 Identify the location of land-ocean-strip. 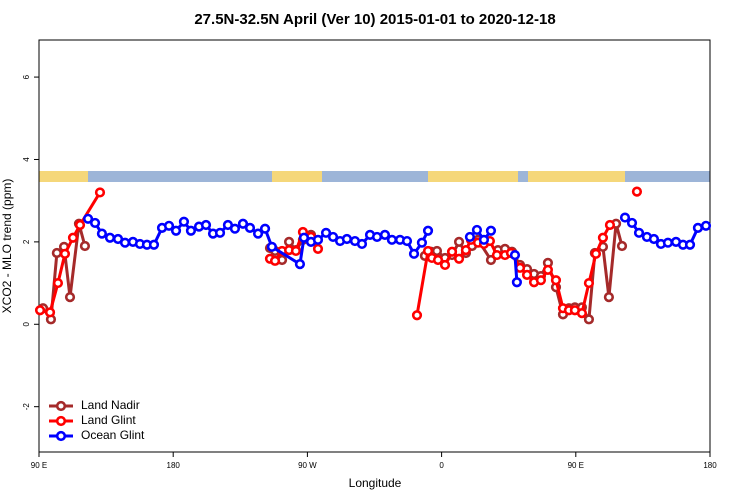
(374, 176).